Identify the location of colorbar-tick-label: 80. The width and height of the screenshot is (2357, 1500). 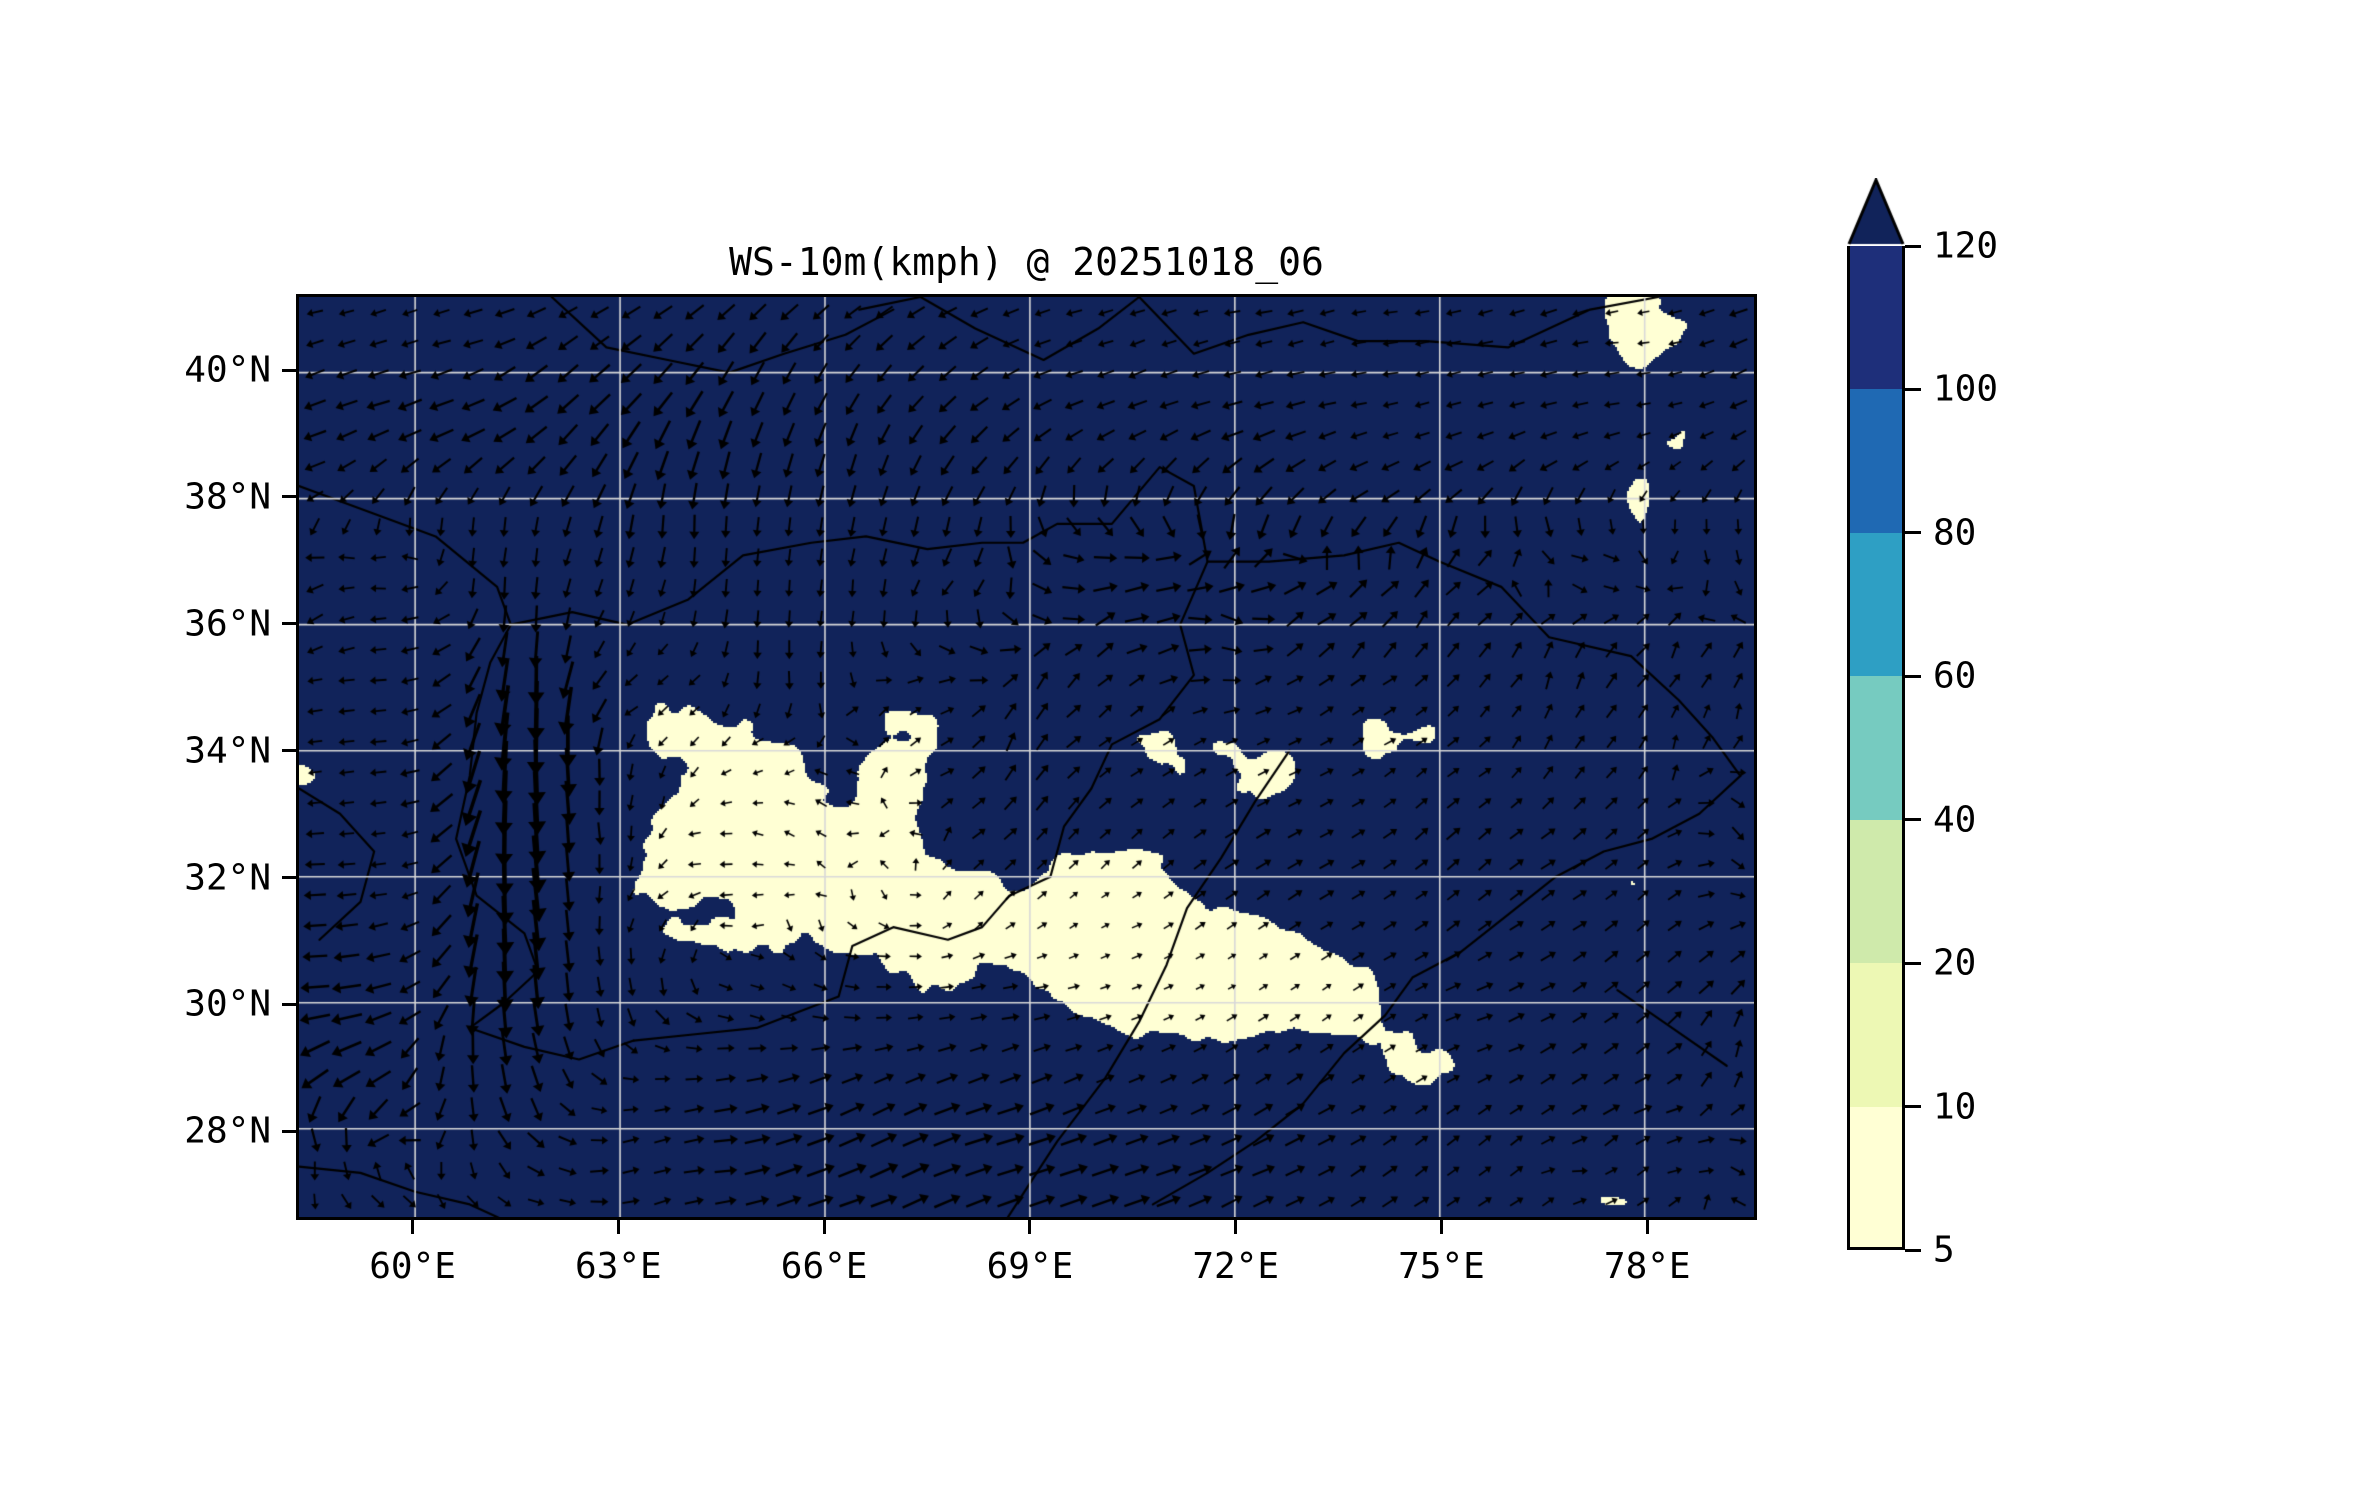
(1955, 533).